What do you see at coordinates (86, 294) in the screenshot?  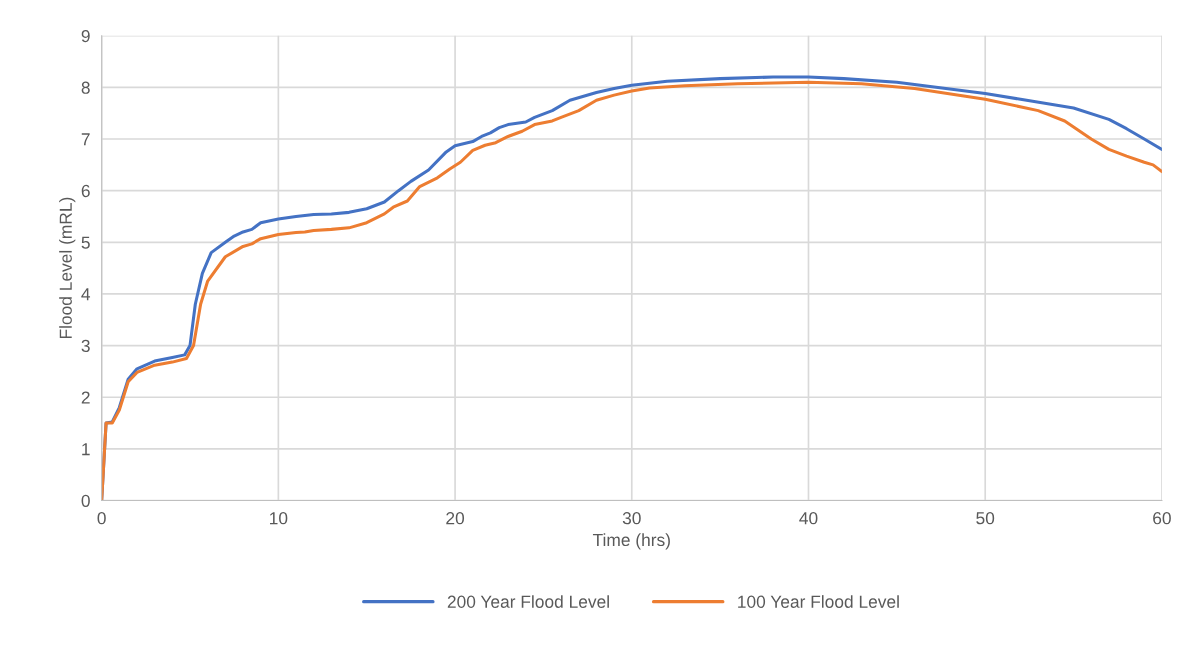 I see `y-tick-label: 4` at bounding box center [86, 294].